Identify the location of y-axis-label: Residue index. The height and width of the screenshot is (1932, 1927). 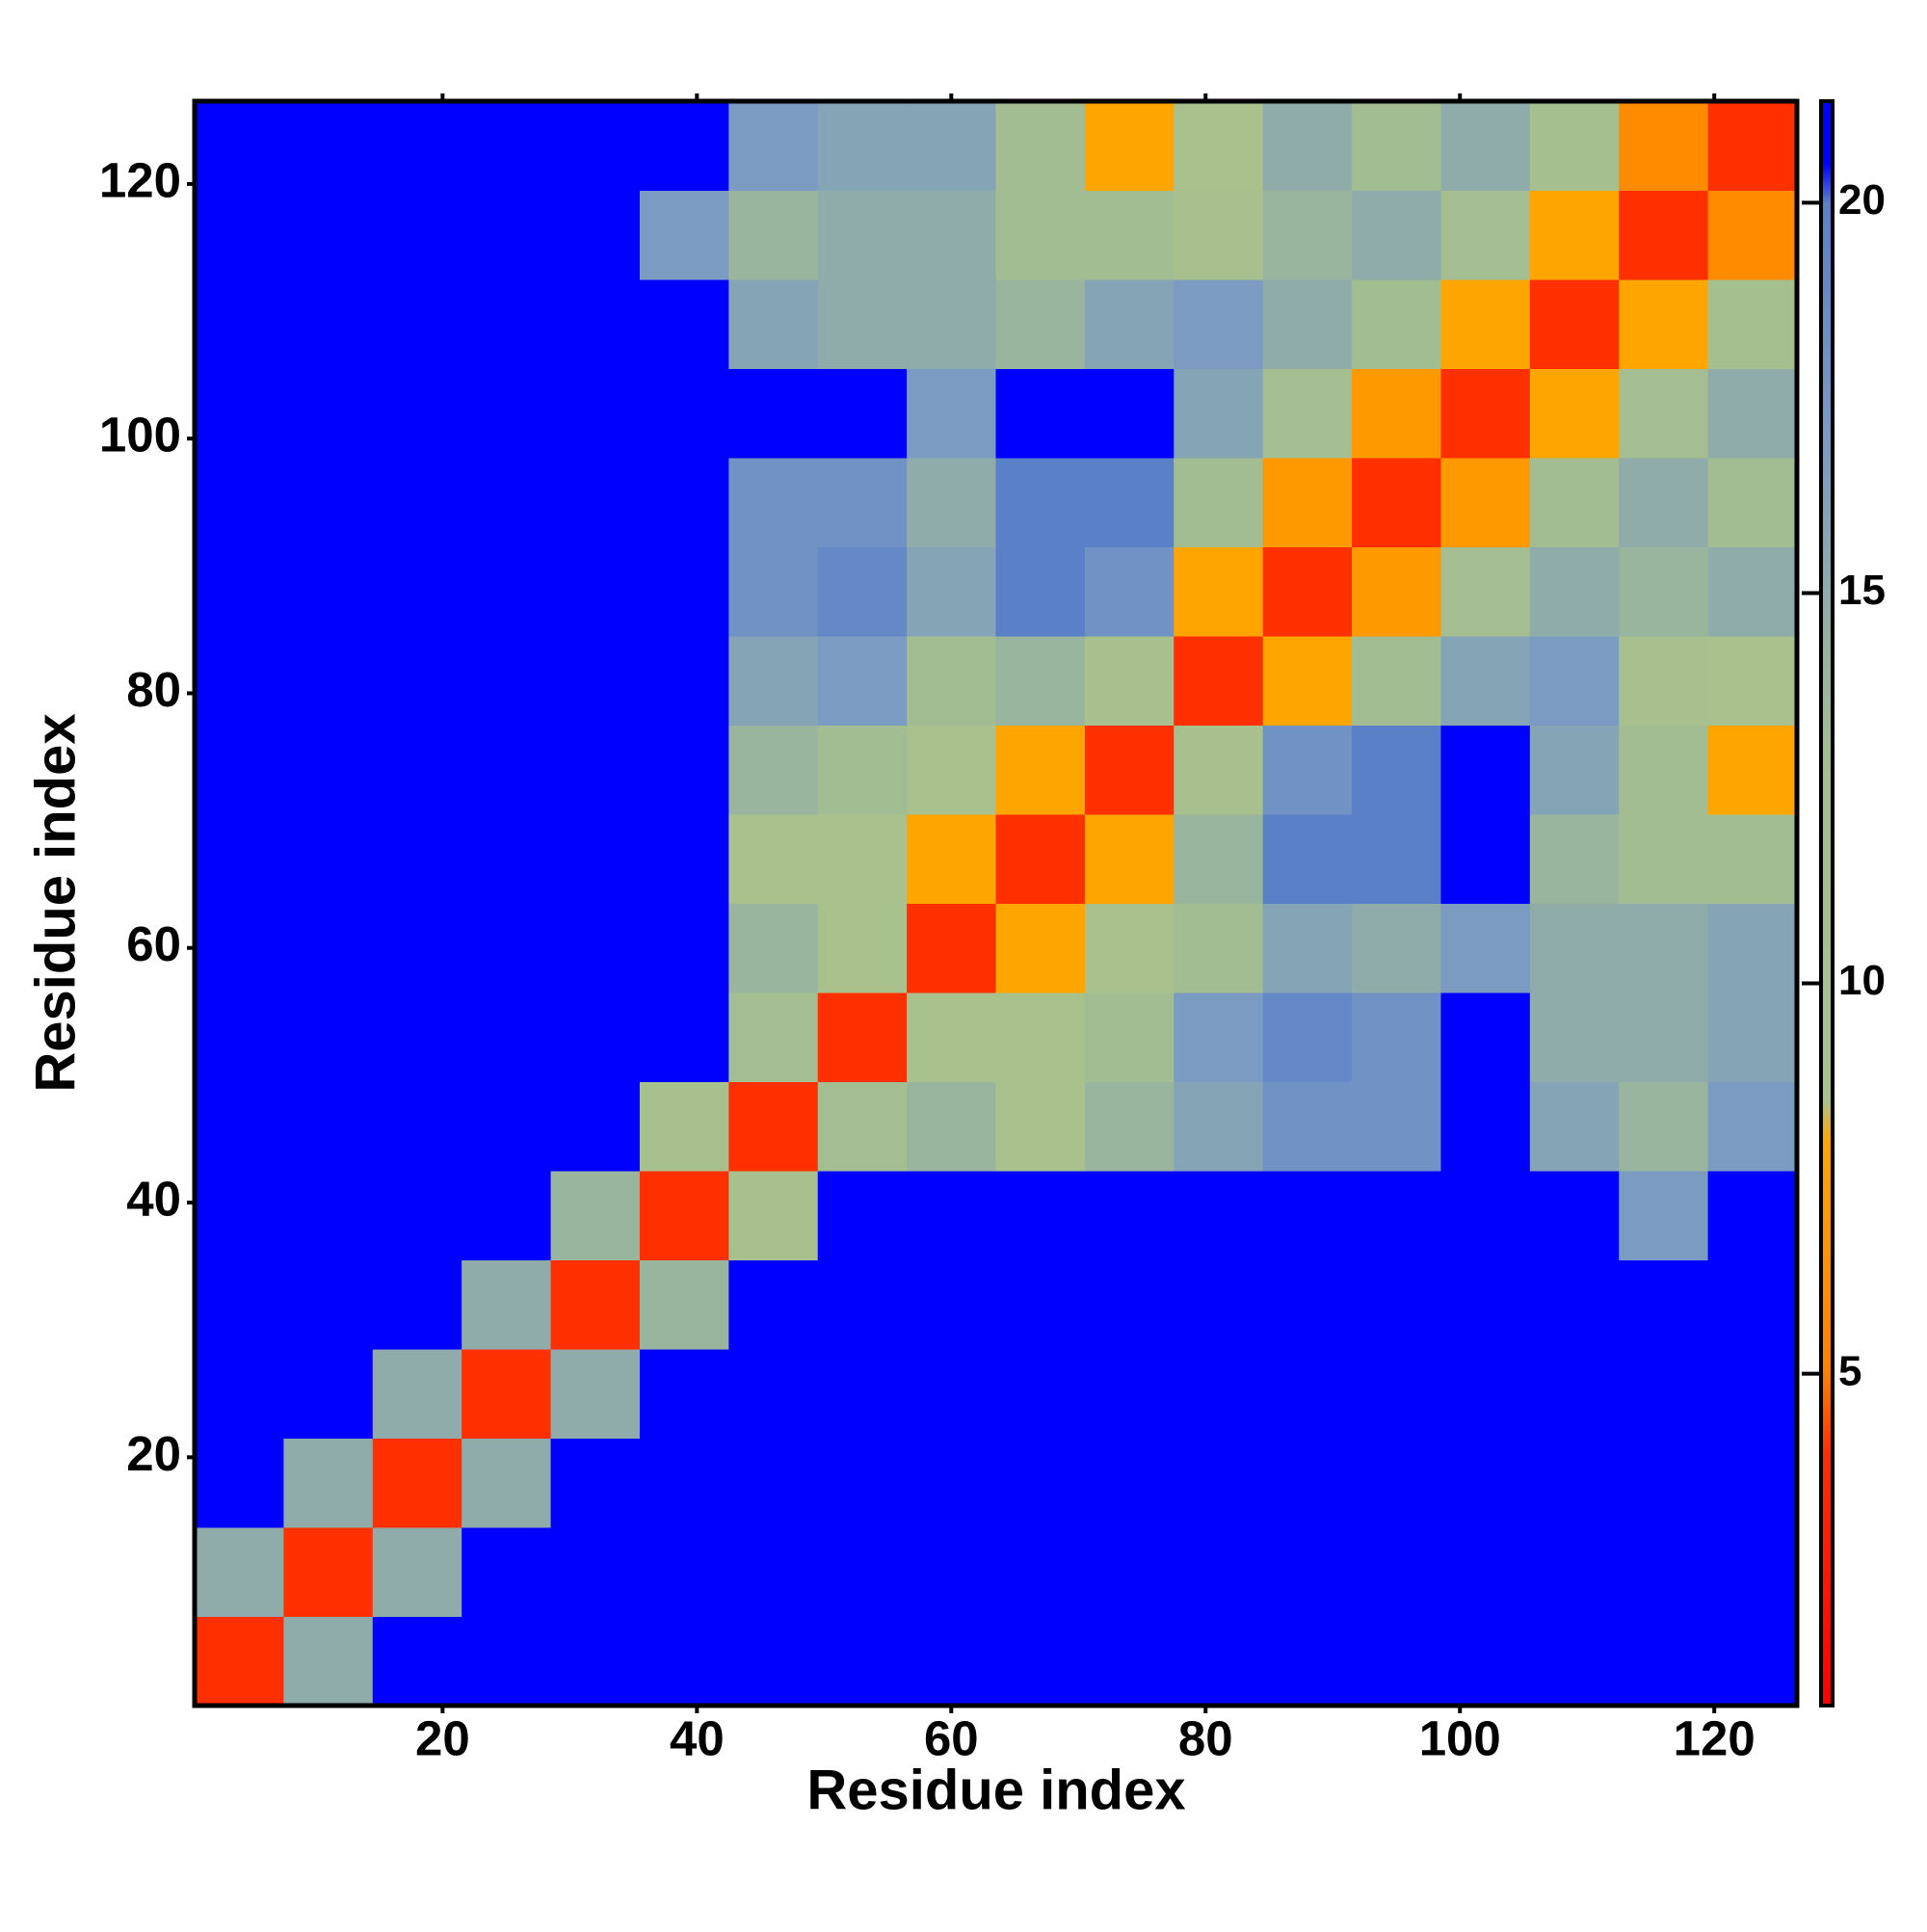
(55, 902).